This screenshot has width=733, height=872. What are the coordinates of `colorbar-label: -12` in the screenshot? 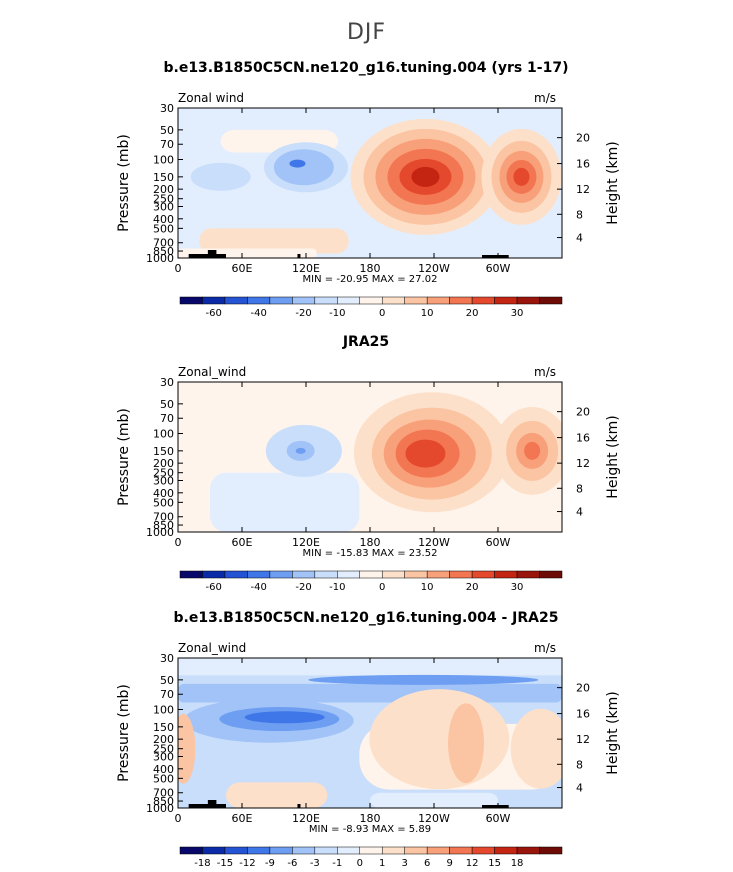 It's located at (247, 863).